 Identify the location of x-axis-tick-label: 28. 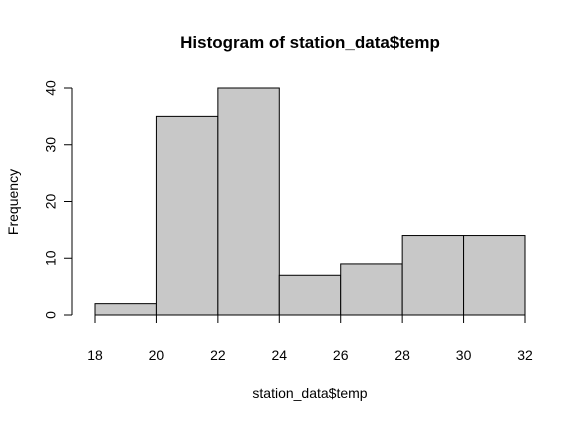
(402, 355).